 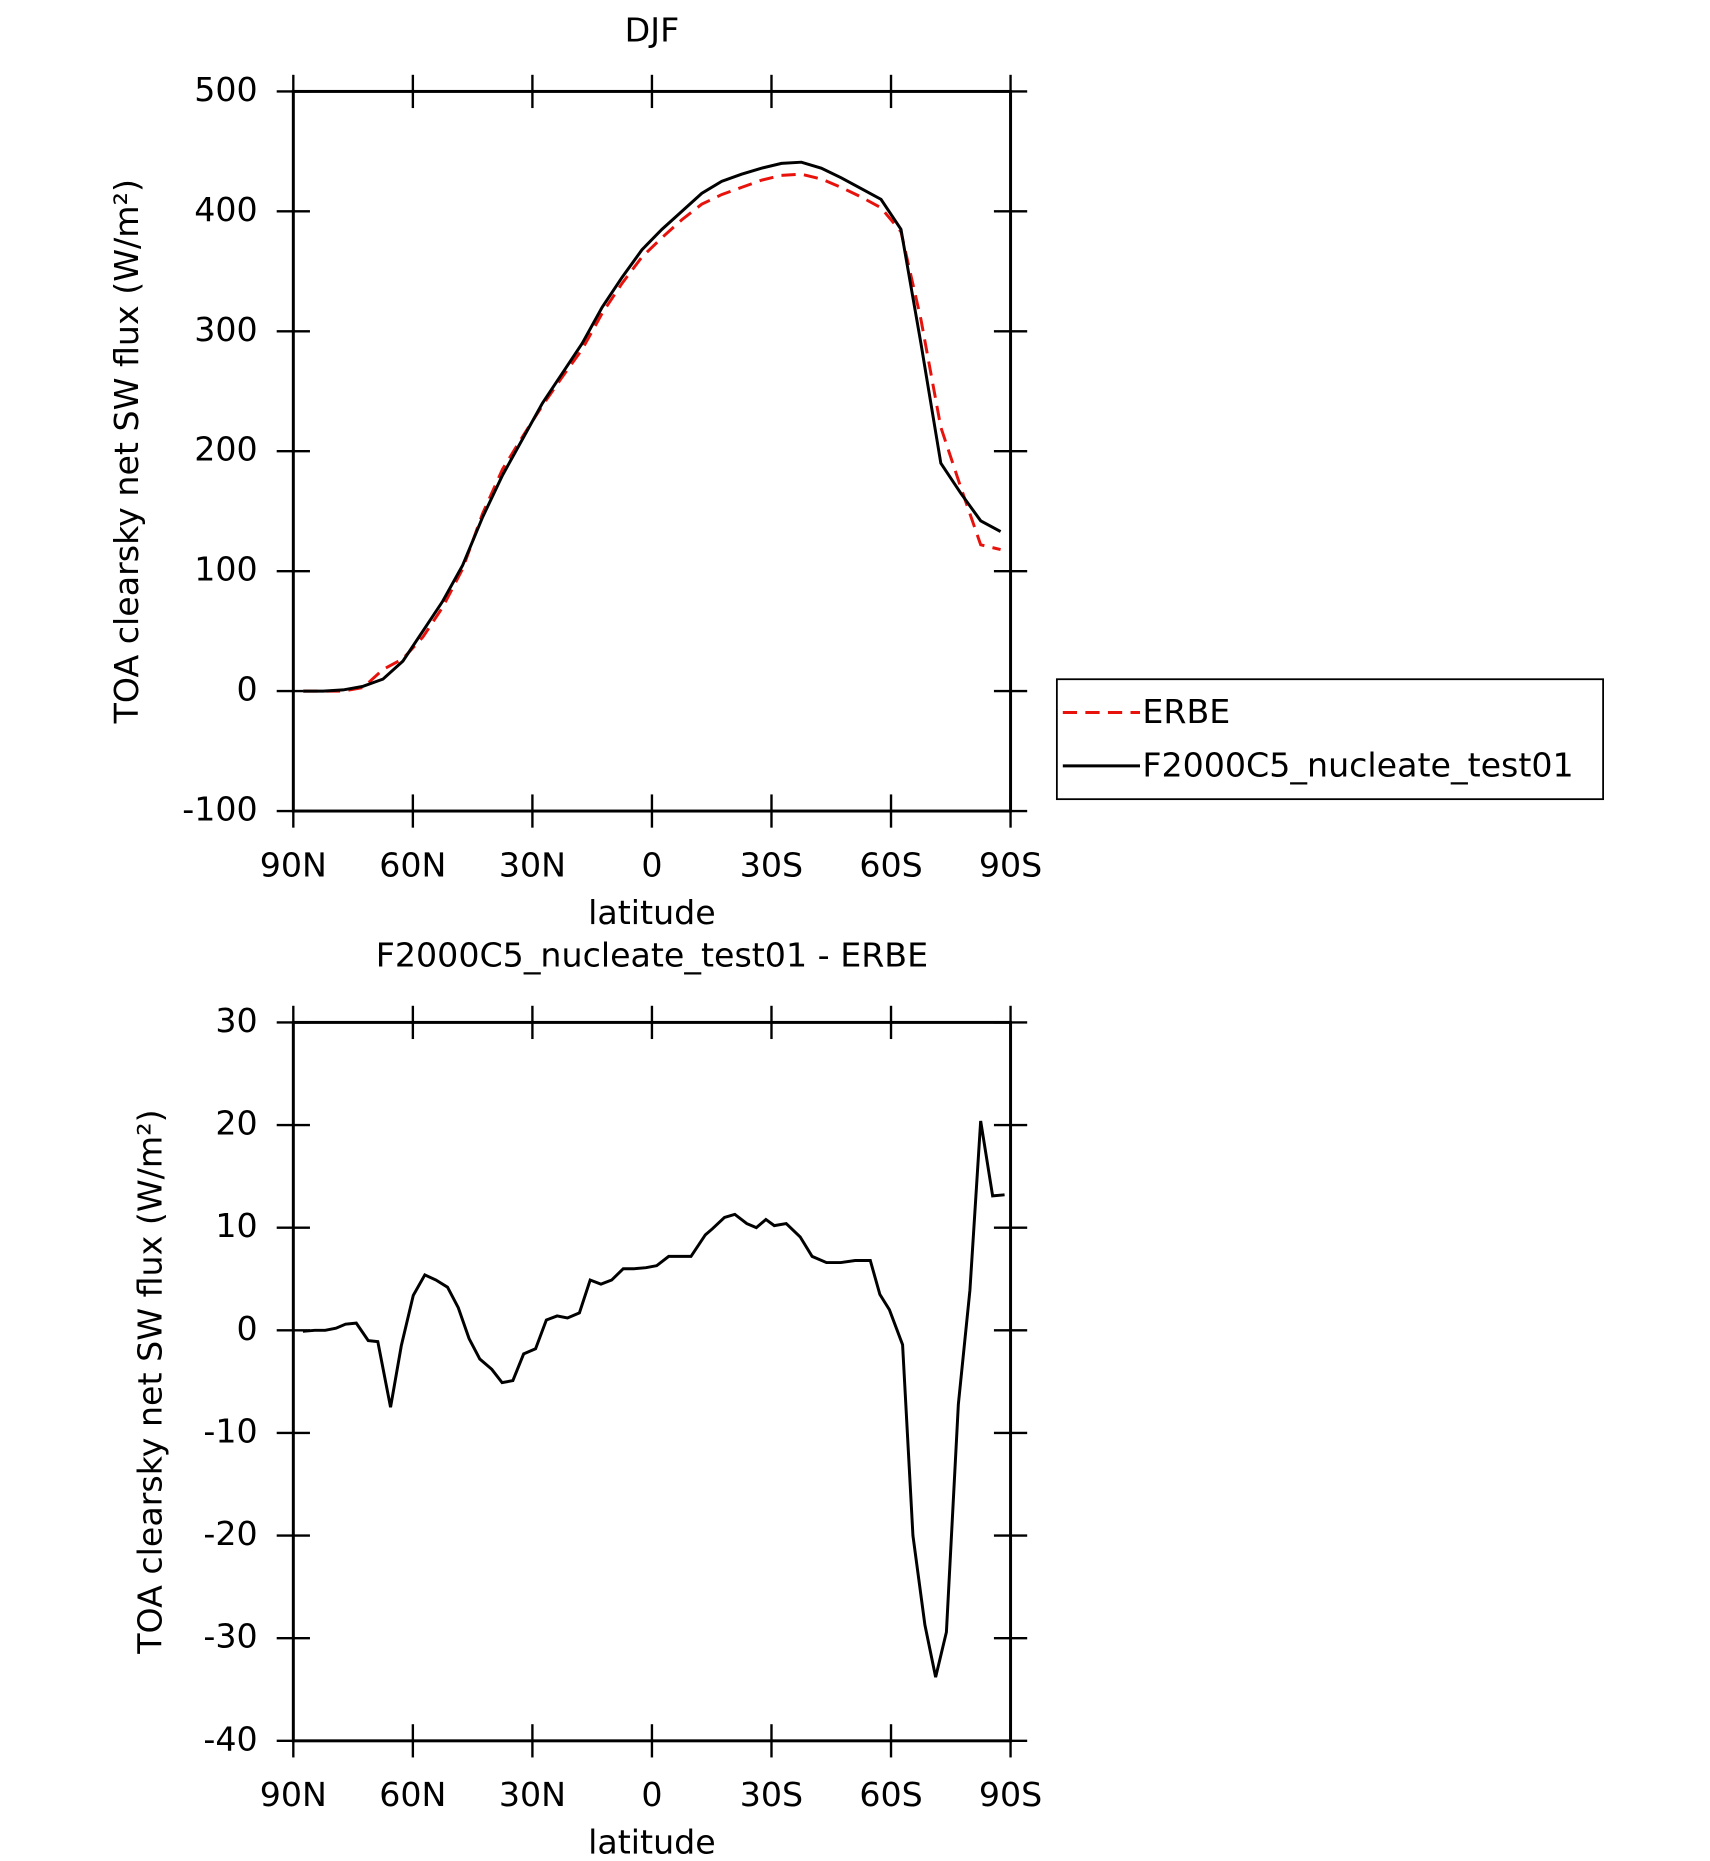 I want to click on y-tick-label: -20, so click(x=230, y=1533).